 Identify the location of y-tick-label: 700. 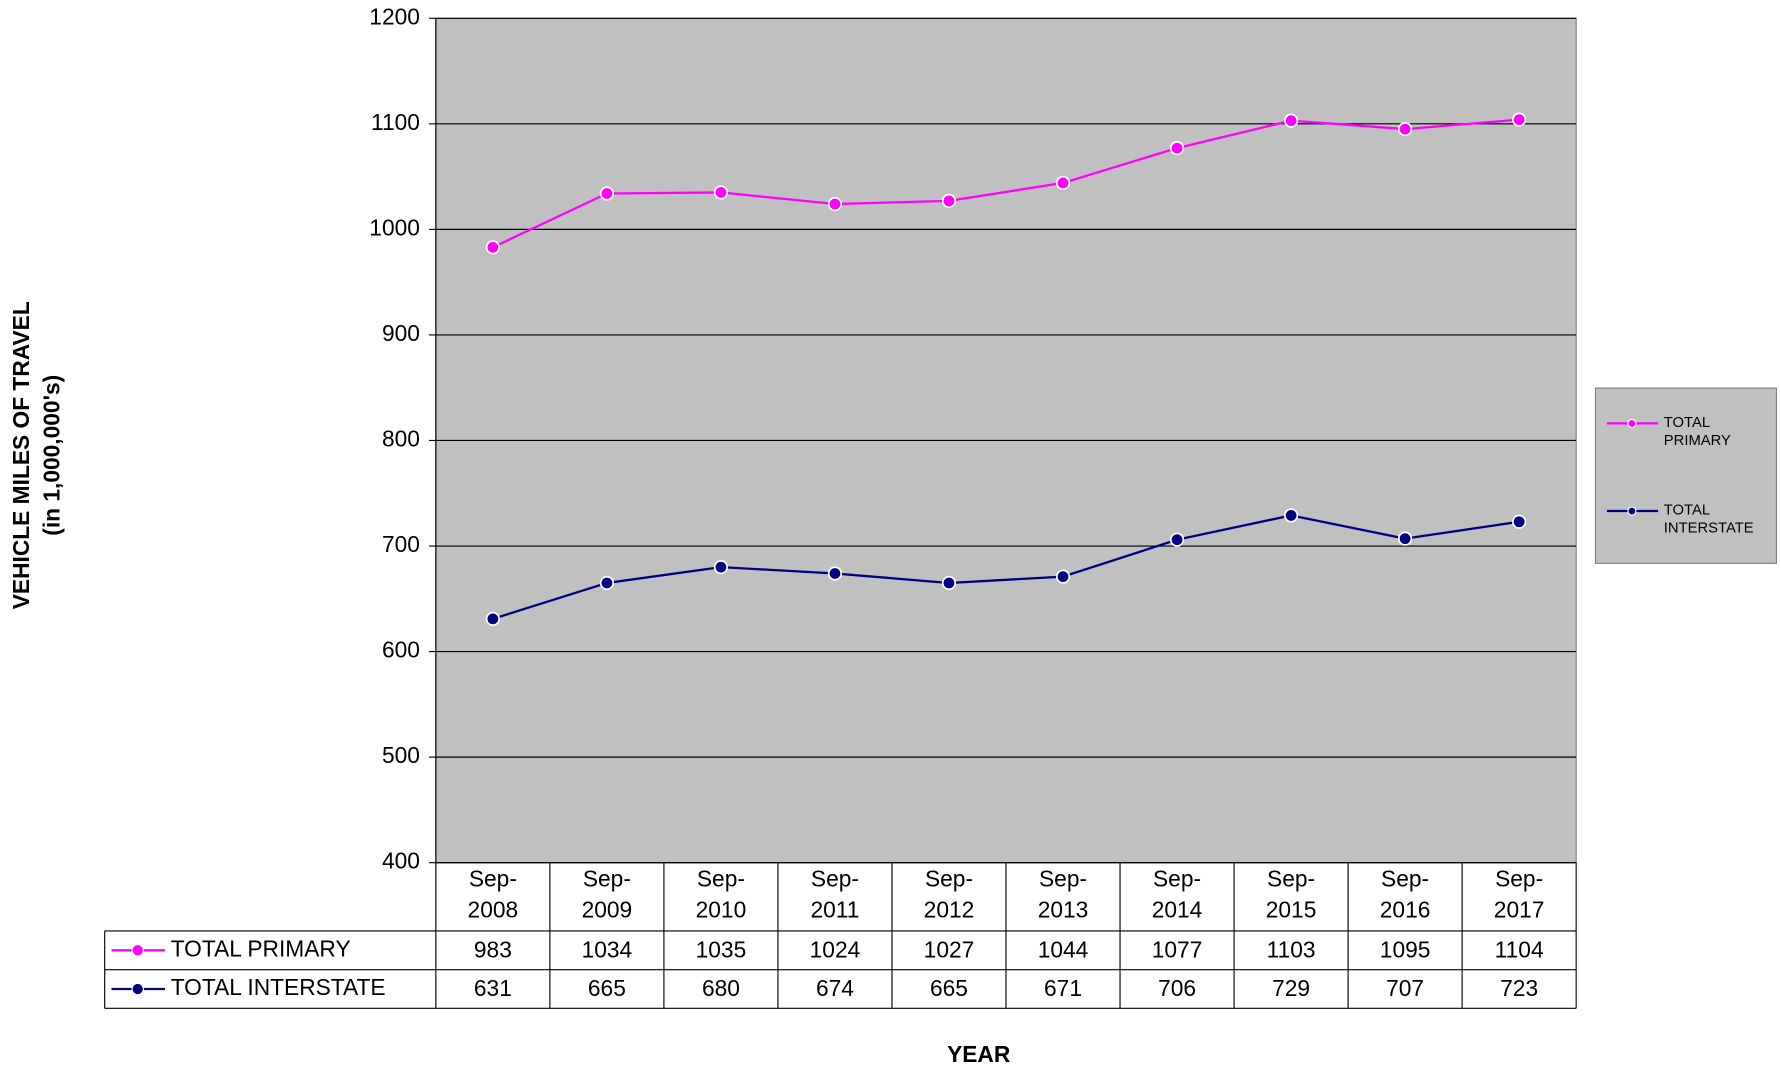
(401, 544).